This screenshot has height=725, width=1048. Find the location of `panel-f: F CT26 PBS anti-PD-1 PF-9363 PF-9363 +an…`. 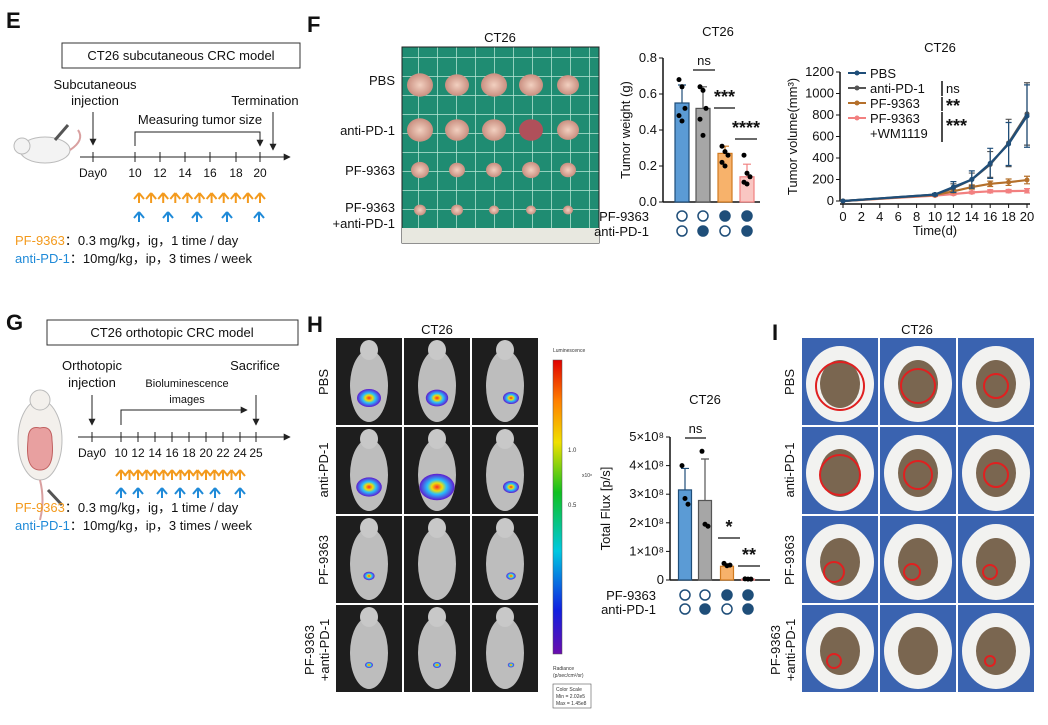

panel-f: F CT26 PBS anti-PD-1 PF-9363 PF-9363 +an… is located at coordinates (453, 128).